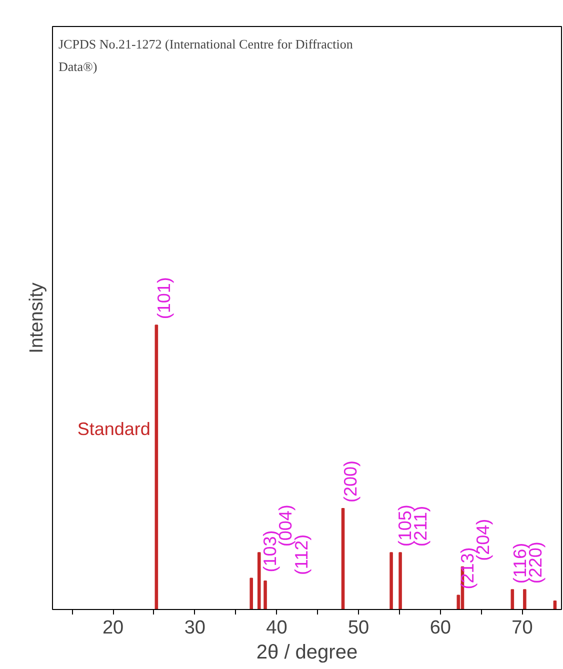 The height and width of the screenshot is (669, 563). Describe the element at coordinates (440, 628) in the screenshot. I see `x-tick-label: 60` at that location.